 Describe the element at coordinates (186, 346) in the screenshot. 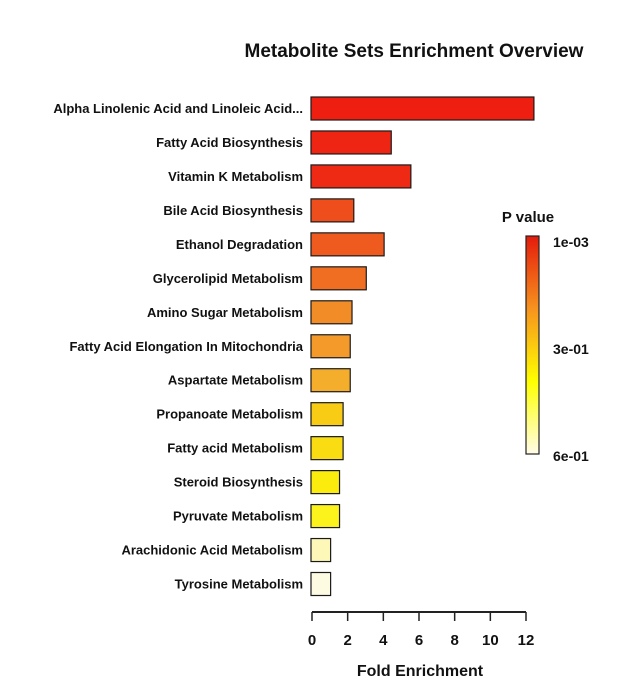

I see `category-label: Fatty Acid Elongation In Mitochondria` at that location.